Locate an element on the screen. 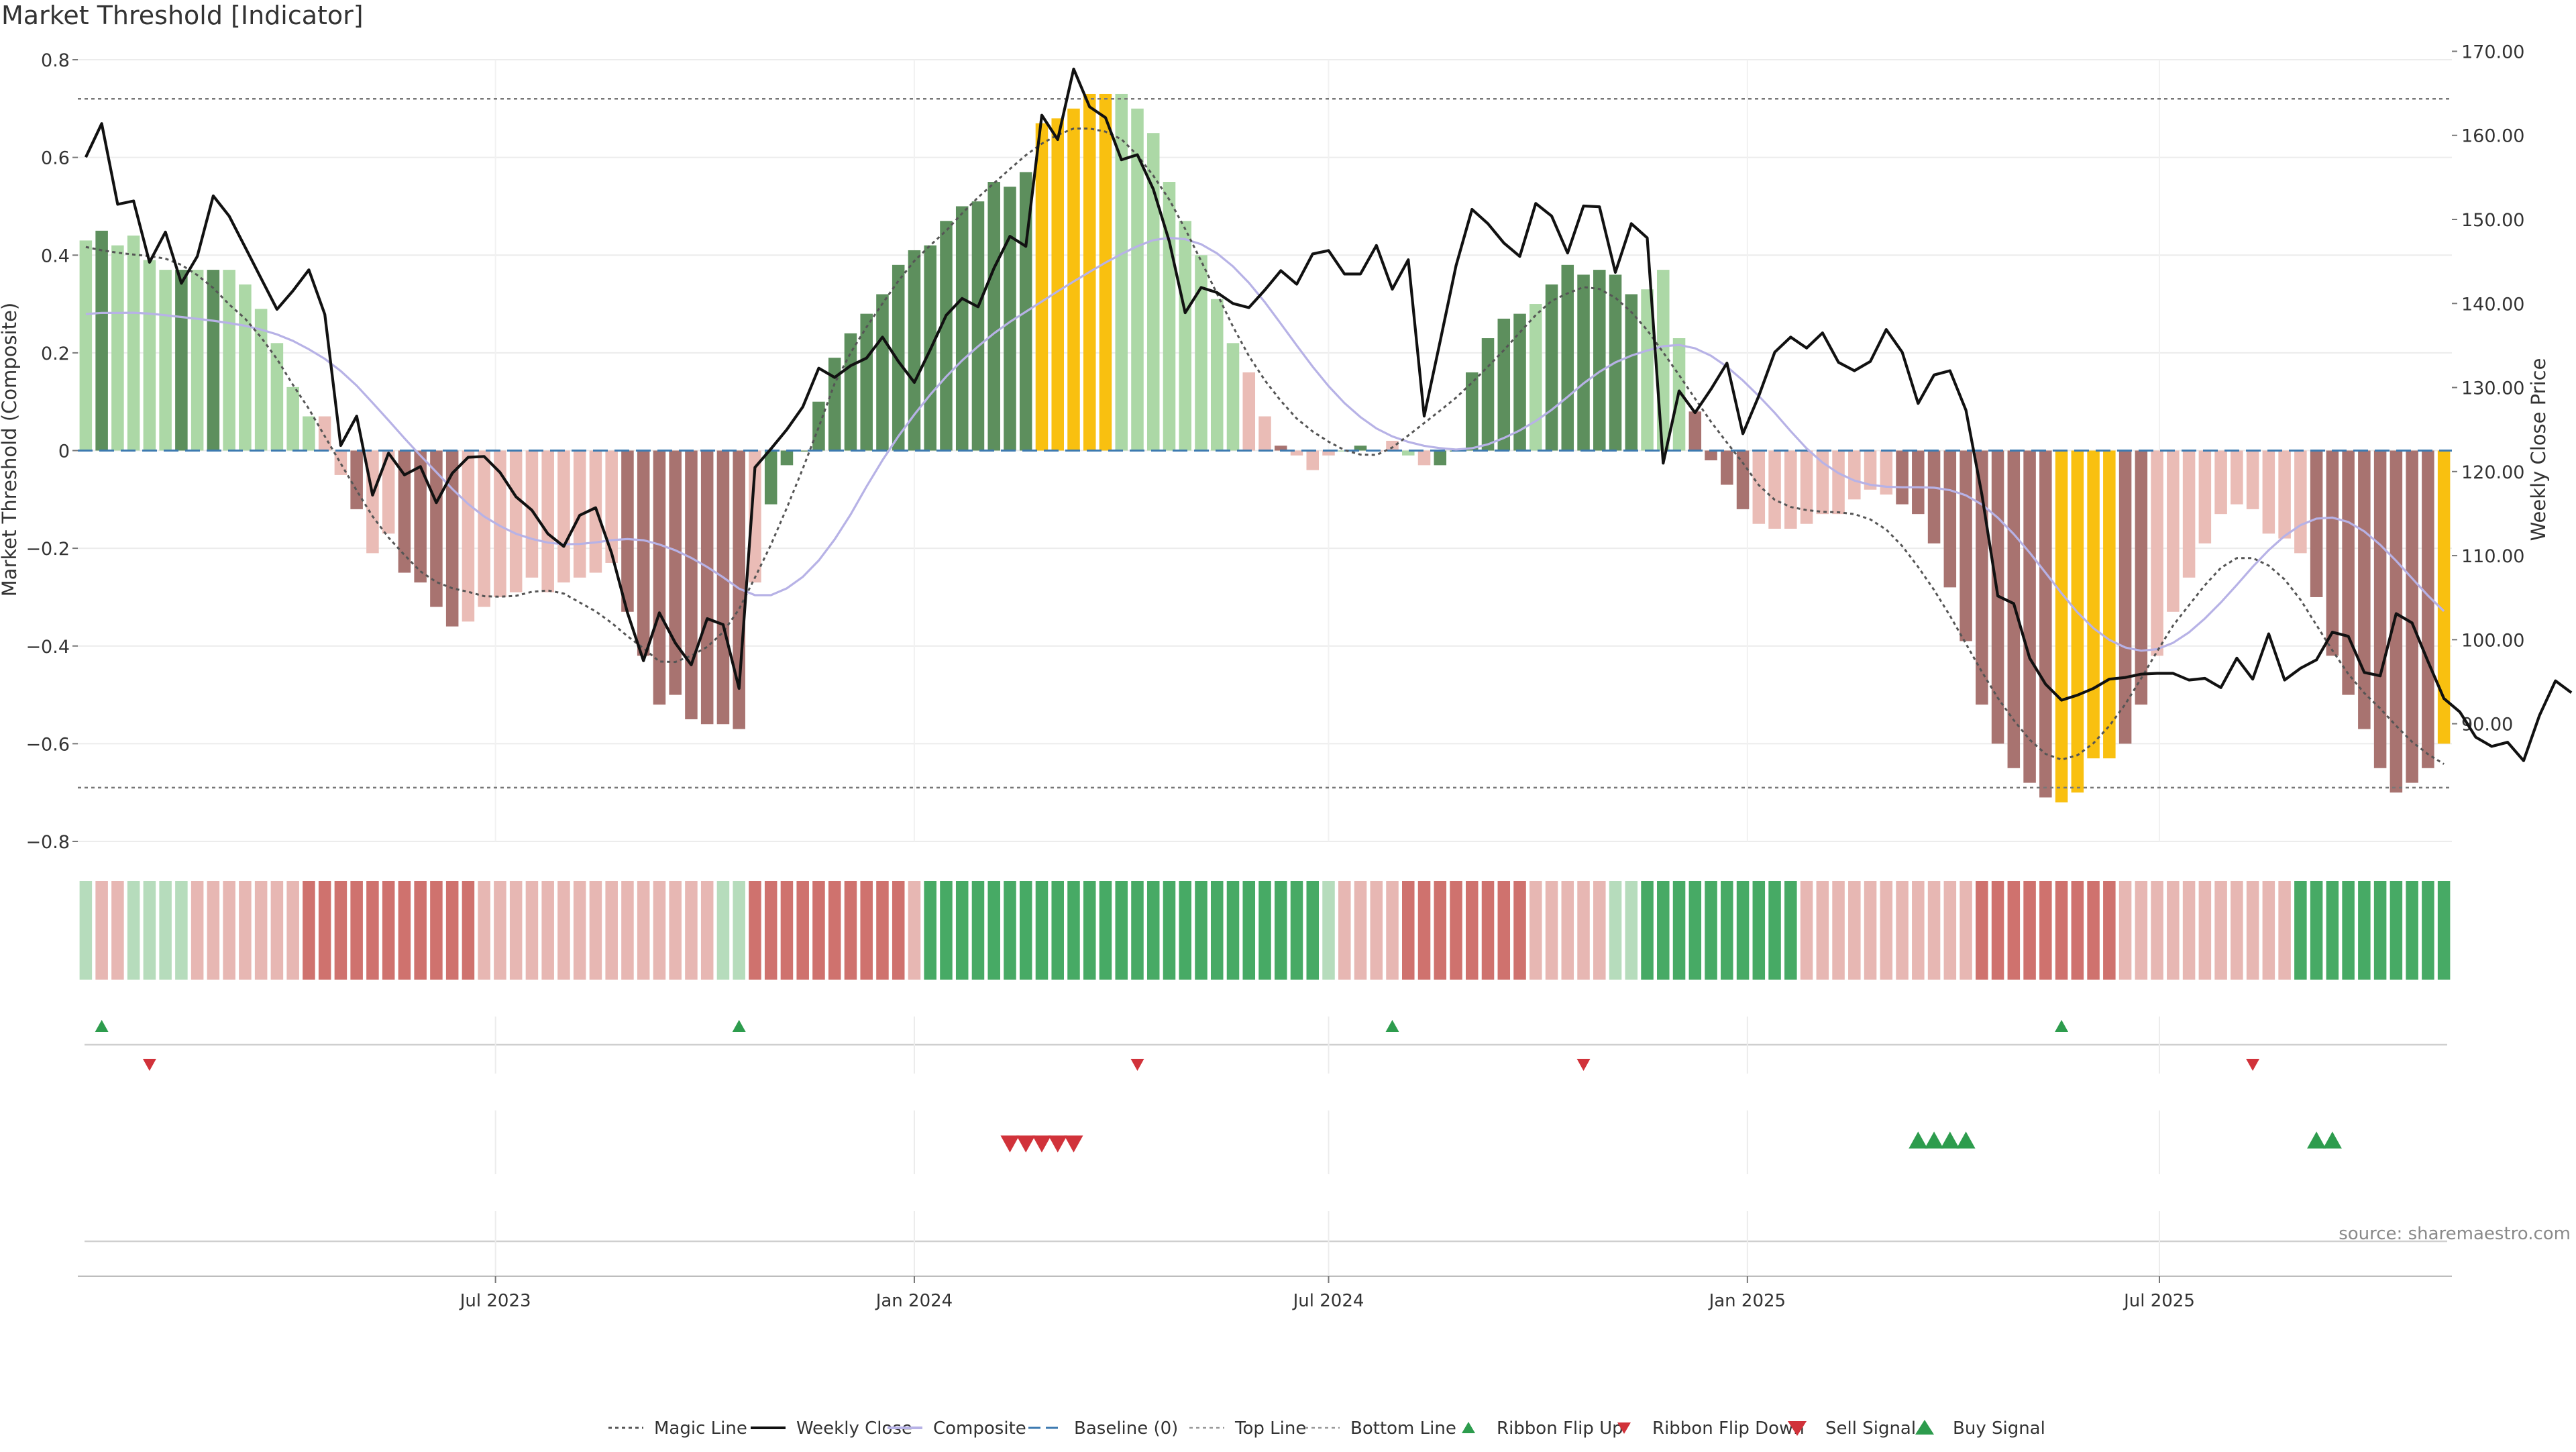 The image size is (2576, 1452). legend-item: Sell Signal is located at coordinates (1852, 1429).